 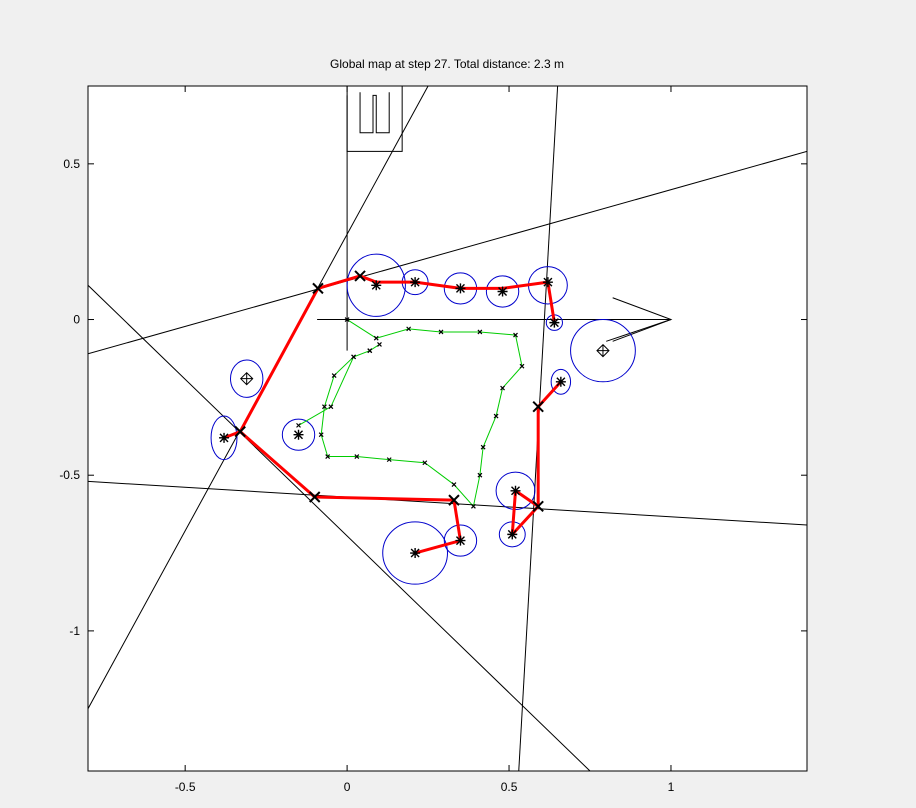 What do you see at coordinates (410, 413) in the screenshot?
I see `trajectory-layer` at bounding box center [410, 413].